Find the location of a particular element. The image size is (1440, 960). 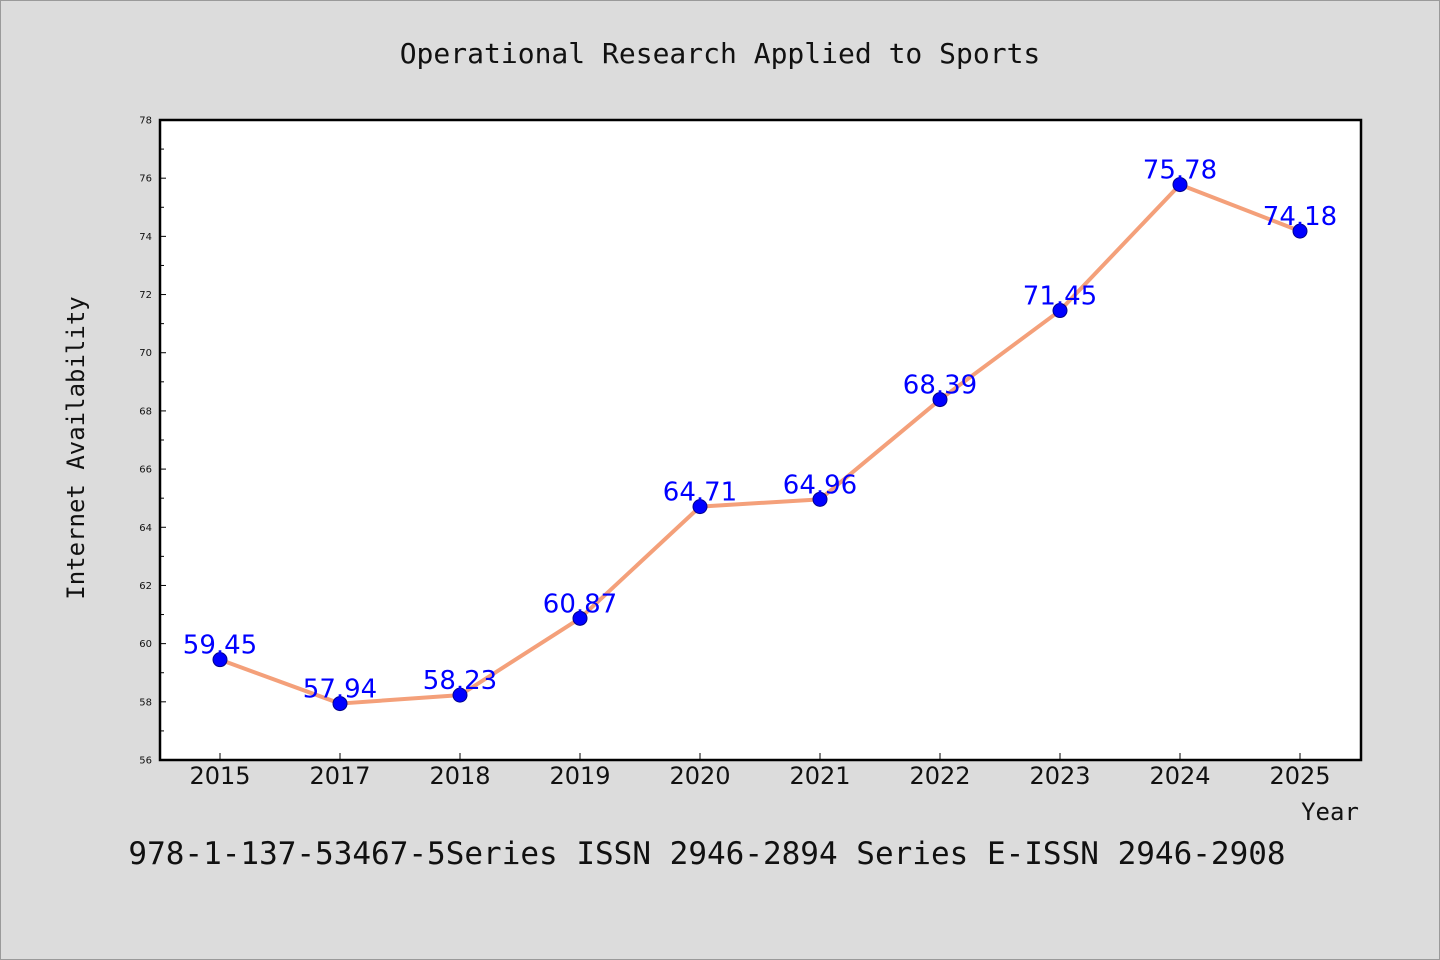

x-tick-label: 2021 is located at coordinates (819, 776).